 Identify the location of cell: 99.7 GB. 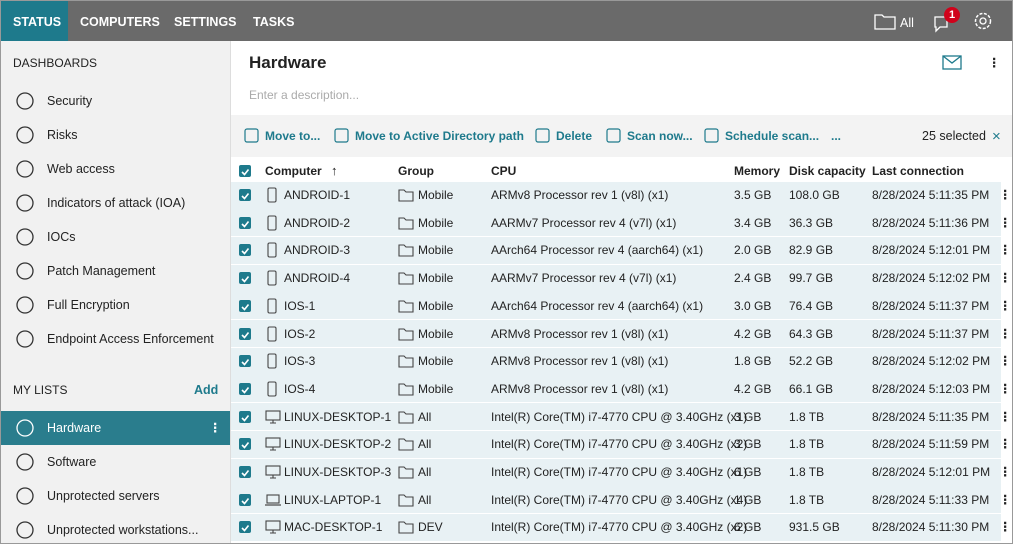
(811, 278).